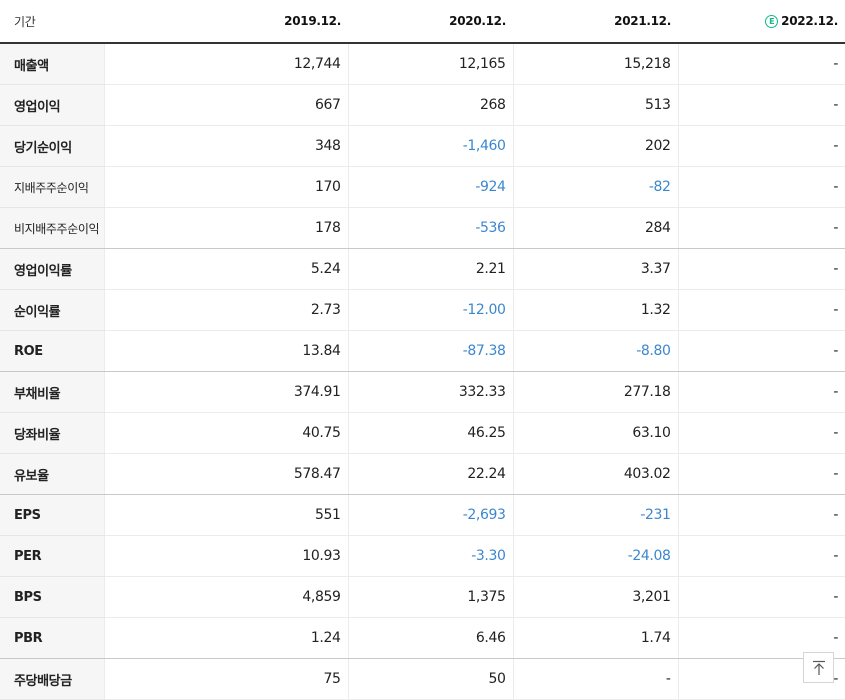 The width and height of the screenshot is (845, 700). Describe the element at coordinates (225, 515) in the screenshot. I see `table-cell: 551` at that location.